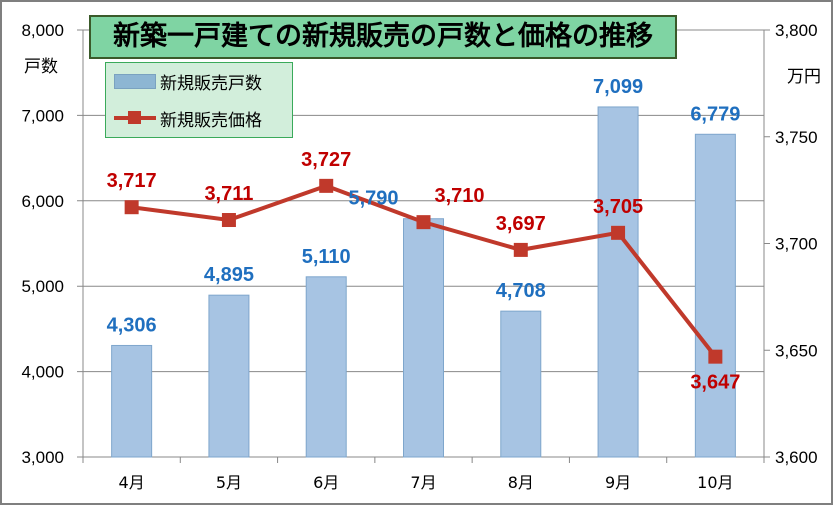  I want to click on right-tick-label: 3,700, so click(796, 244).